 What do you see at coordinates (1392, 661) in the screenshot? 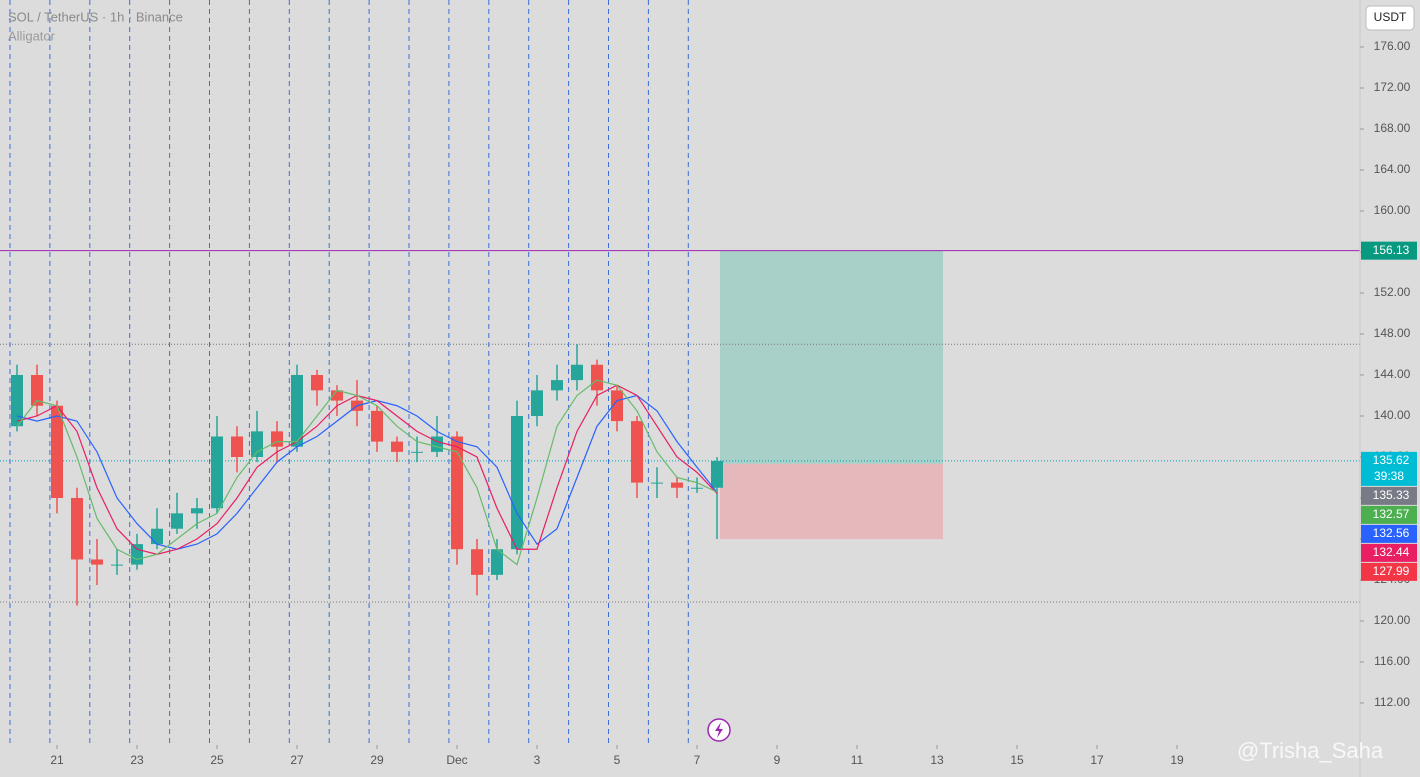
I see `y-tick-label: 116.00` at bounding box center [1392, 661].